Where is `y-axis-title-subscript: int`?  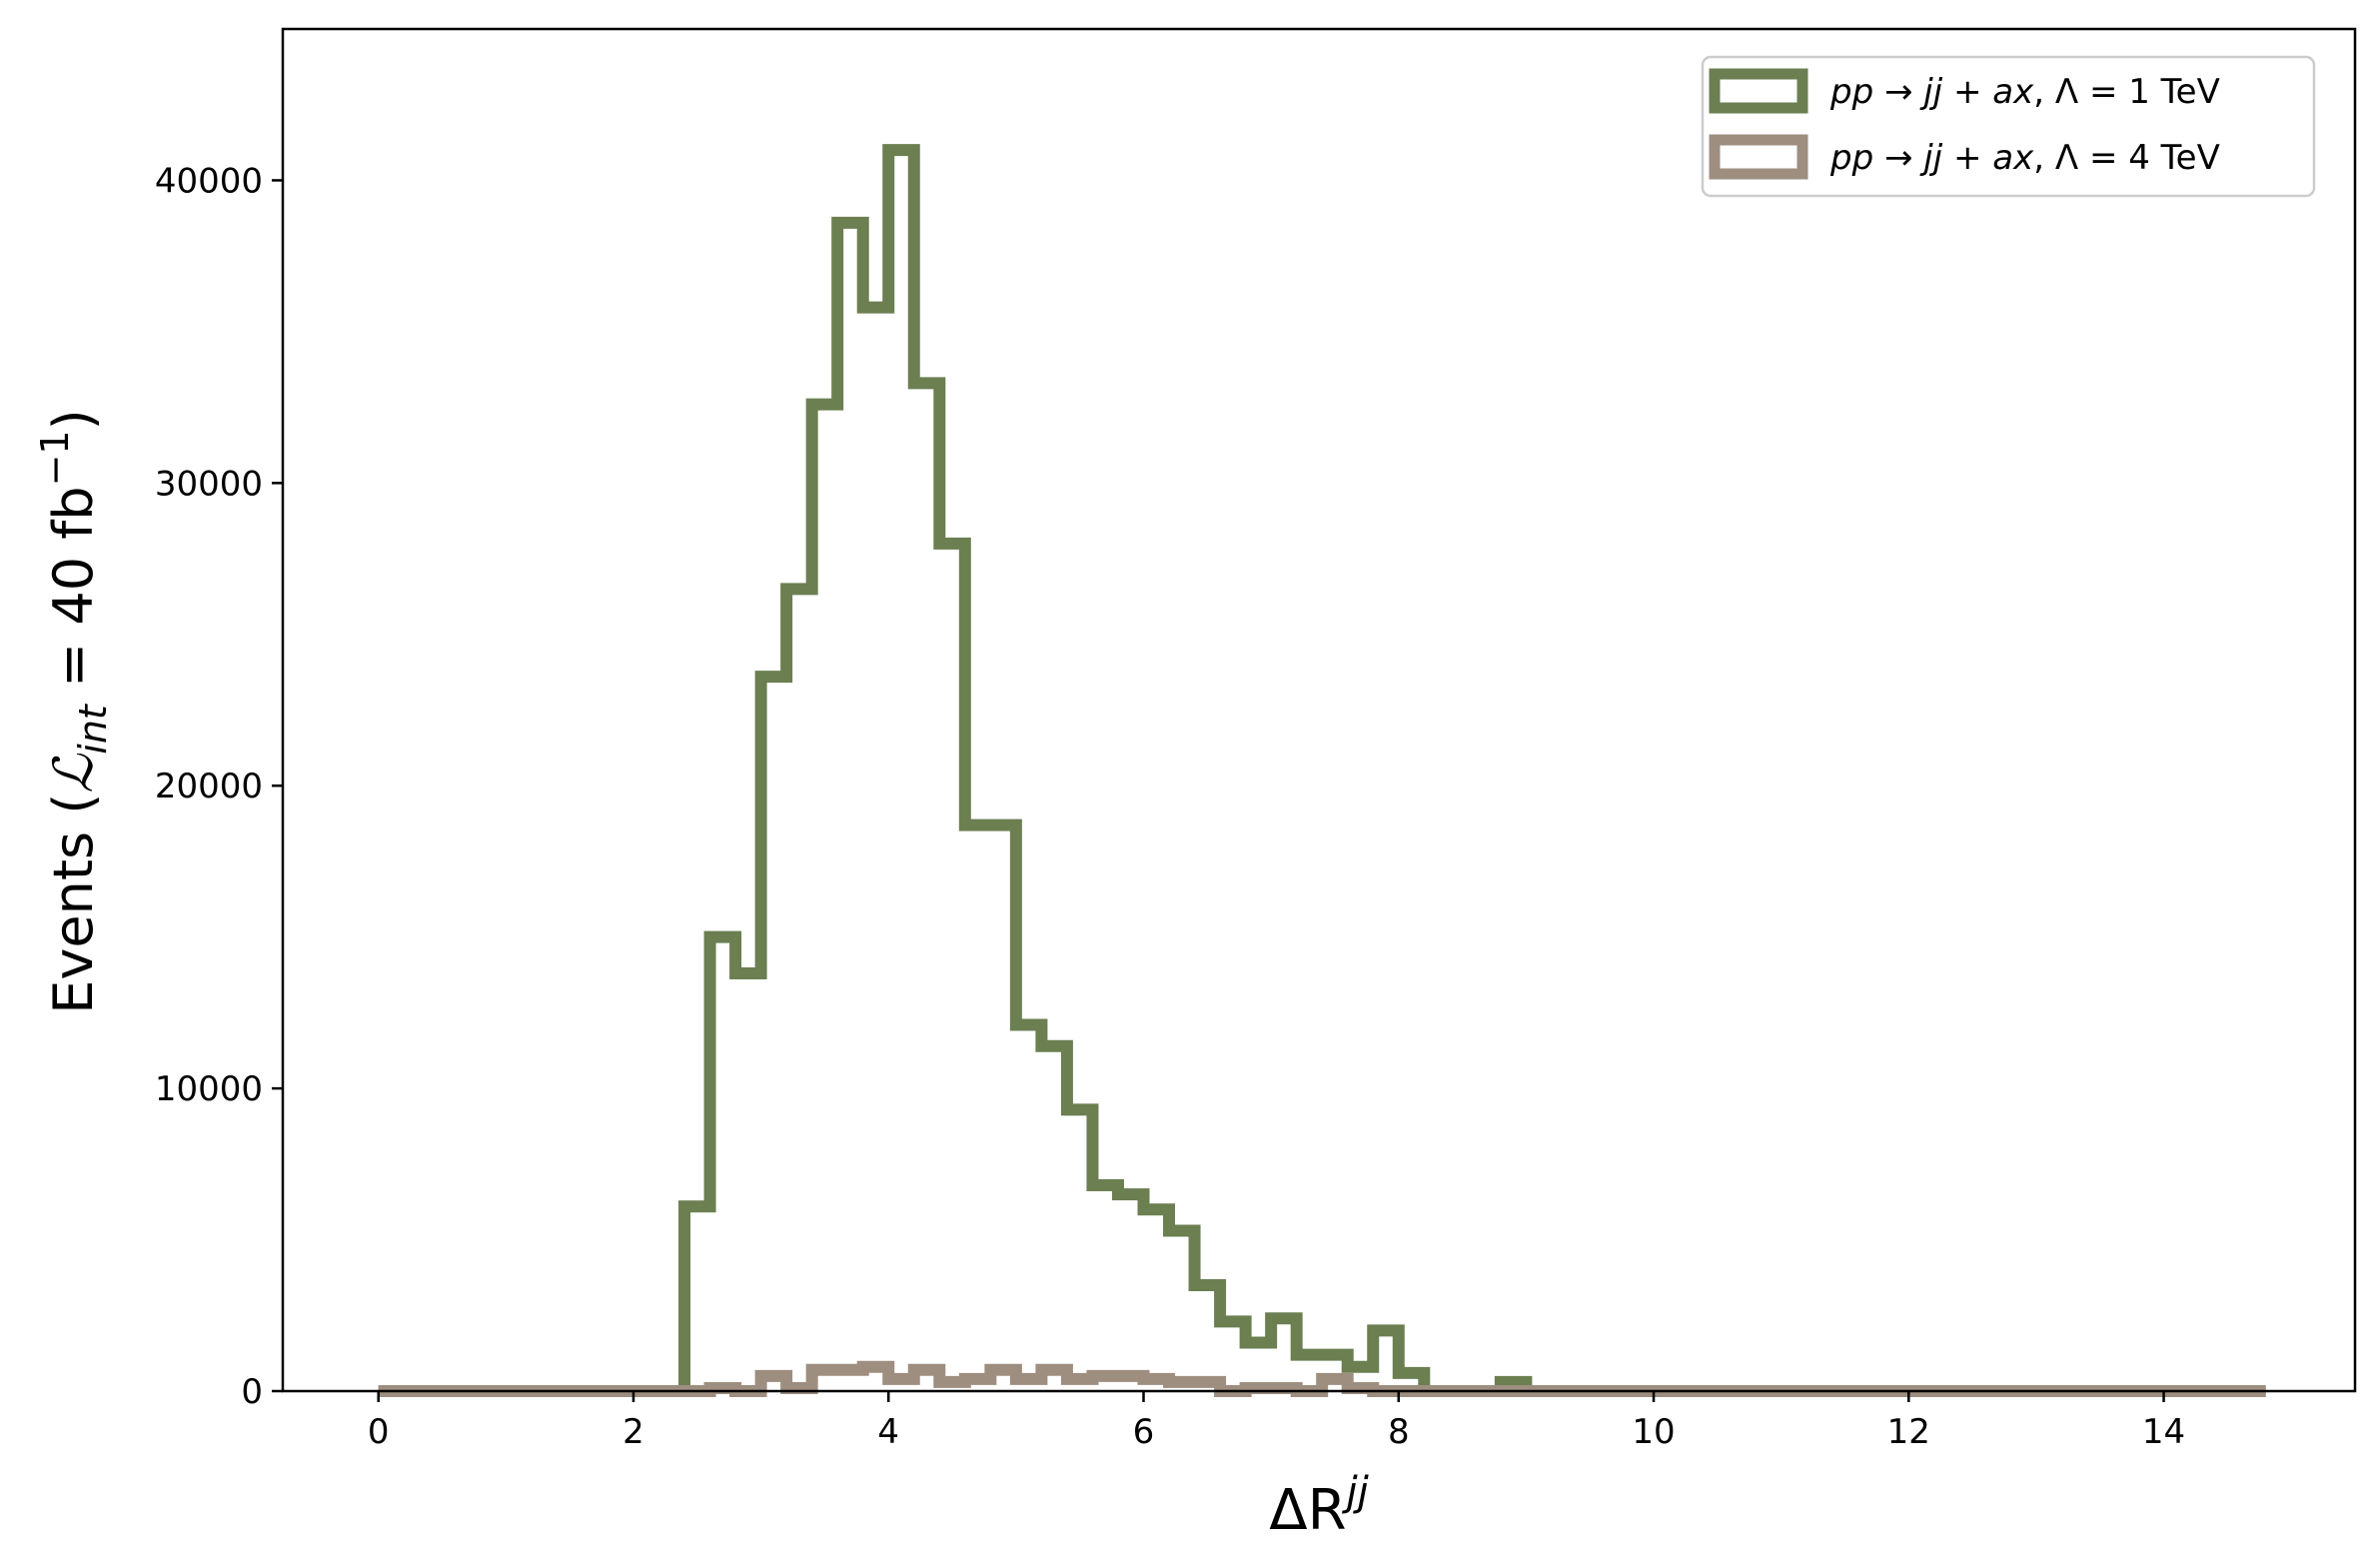
y-axis-title-subscript: int is located at coordinates (93, 729).